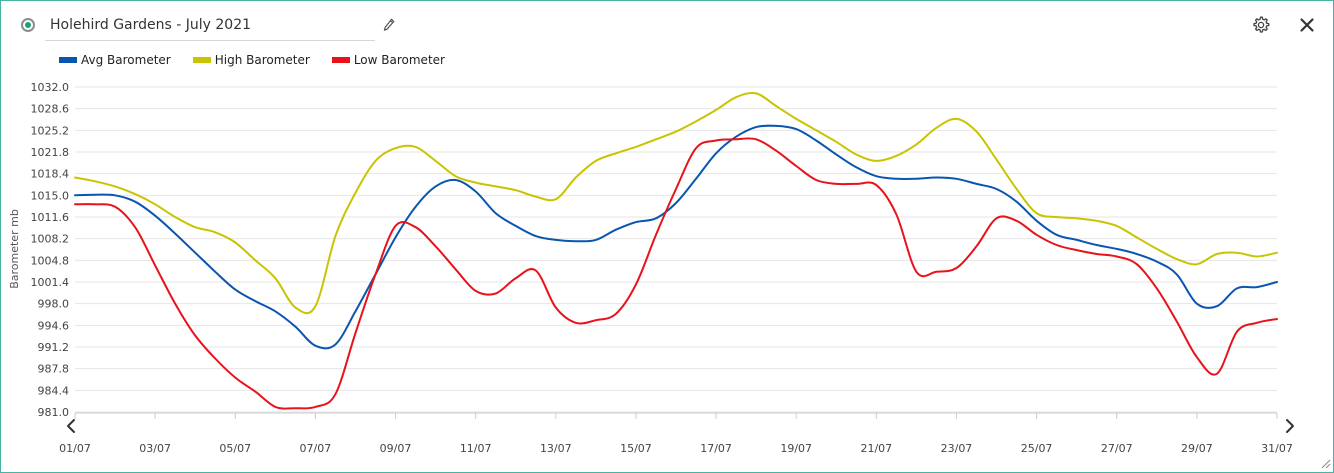 This screenshot has width=1334, height=473. I want to click on resize-grip-icon, so click(1325, 463).